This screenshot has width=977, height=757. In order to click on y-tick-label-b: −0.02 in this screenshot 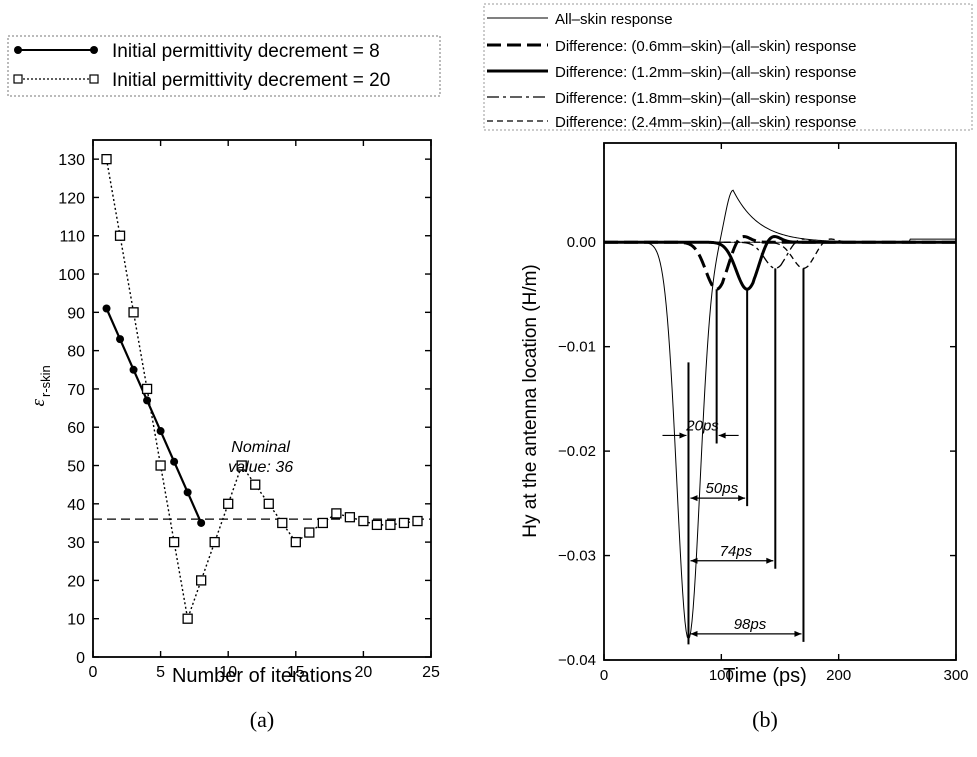, I will do `click(577, 451)`.